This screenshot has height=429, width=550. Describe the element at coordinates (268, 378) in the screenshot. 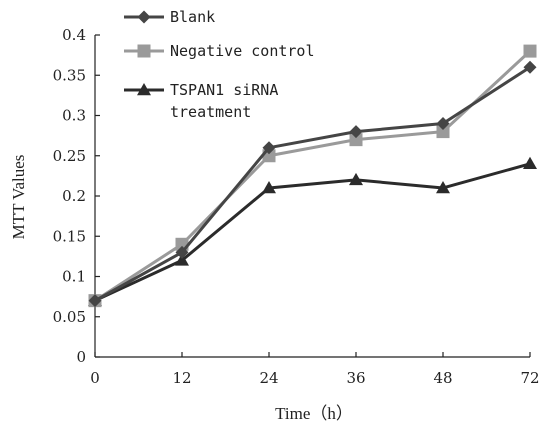

I see `x-tick-label: 24` at that location.